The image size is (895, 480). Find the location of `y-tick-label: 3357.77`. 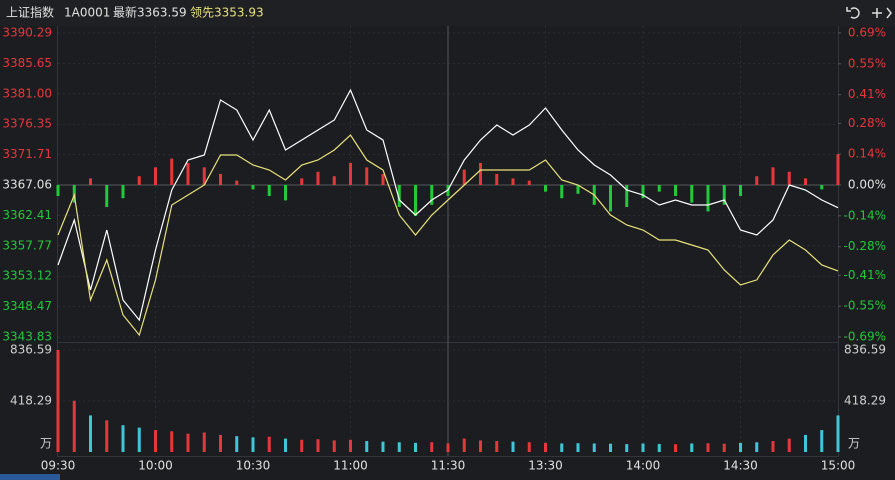

y-tick-label: 3357.77 is located at coordinates (27, 245).